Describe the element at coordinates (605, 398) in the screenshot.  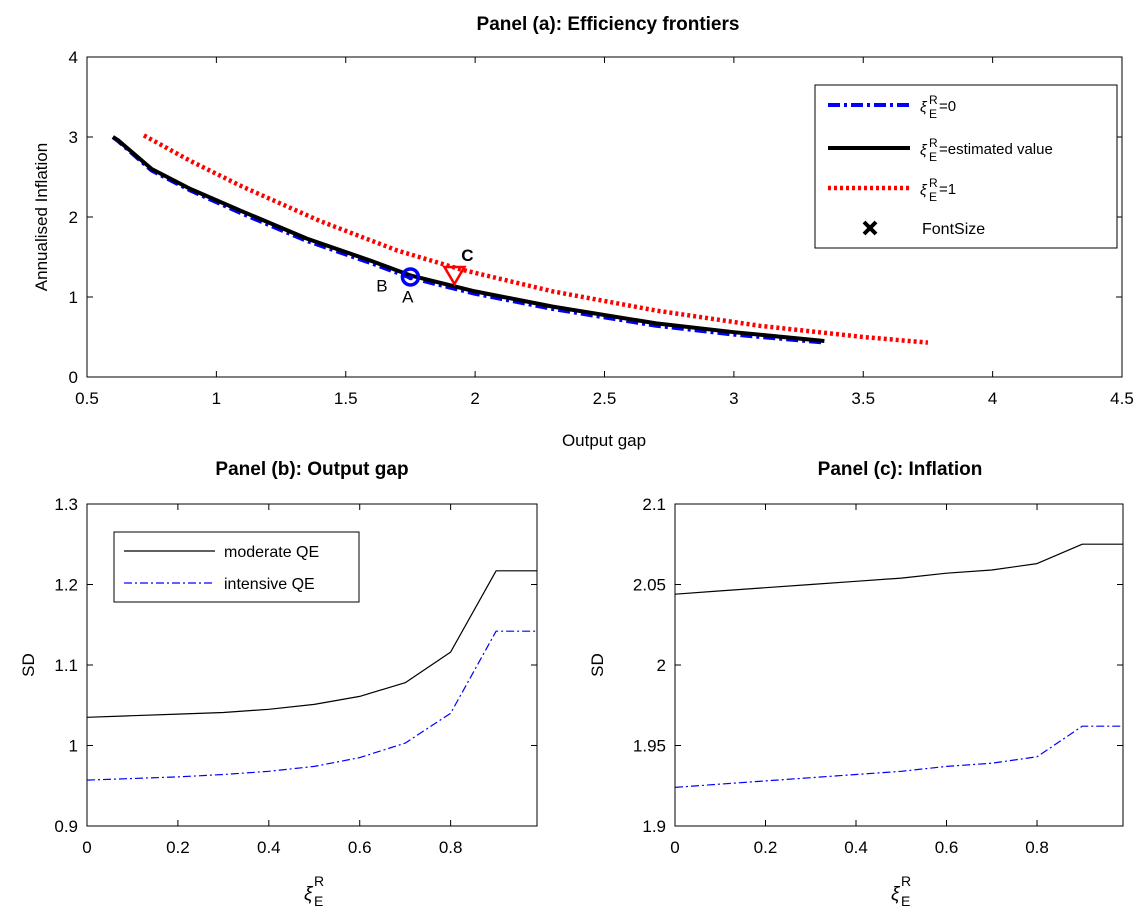
I see `x-tick-label: 2.5` at that location.